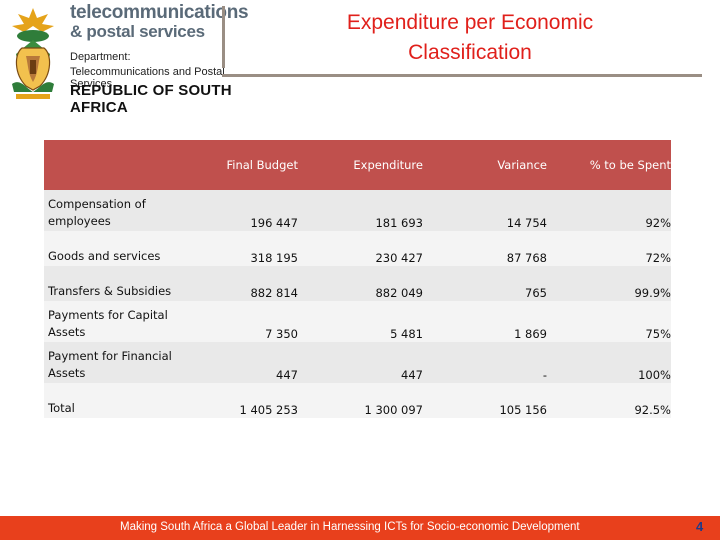  I want to click on cell-variance: 765, so click(485, 283).